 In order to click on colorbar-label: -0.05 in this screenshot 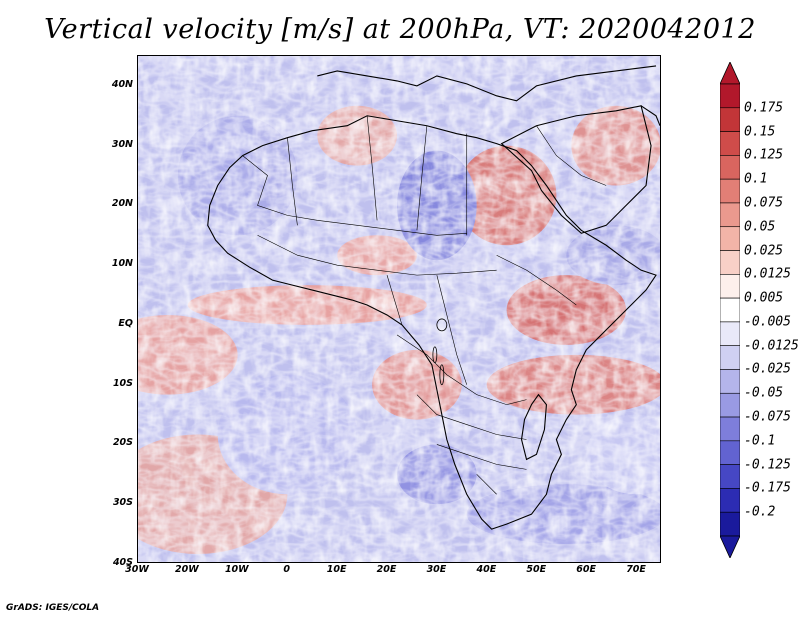, I will do `click(764, 393)`.